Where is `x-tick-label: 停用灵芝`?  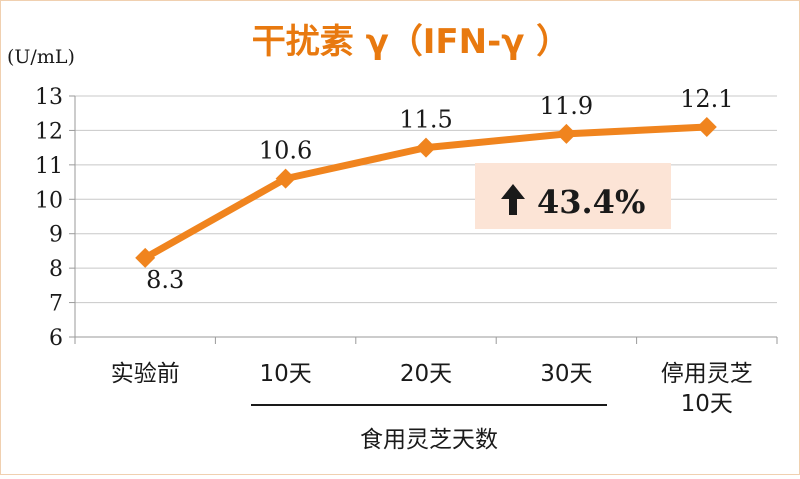 x-tick-label: 停用灵芝 is located at coordinates (707, 374).